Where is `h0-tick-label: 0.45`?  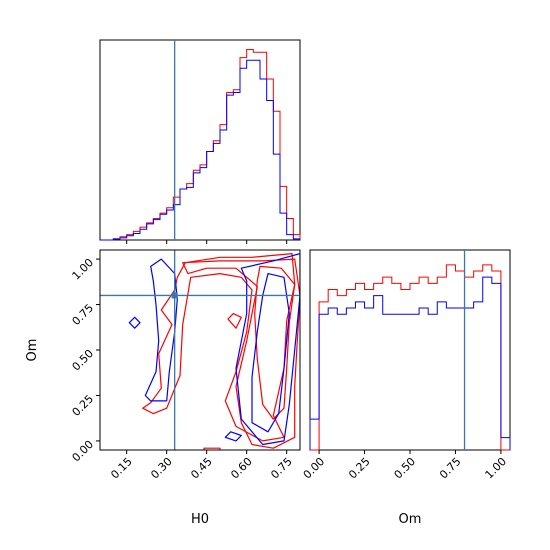
h0-tick-label: 0.45 is located at coordinates (201, 468).